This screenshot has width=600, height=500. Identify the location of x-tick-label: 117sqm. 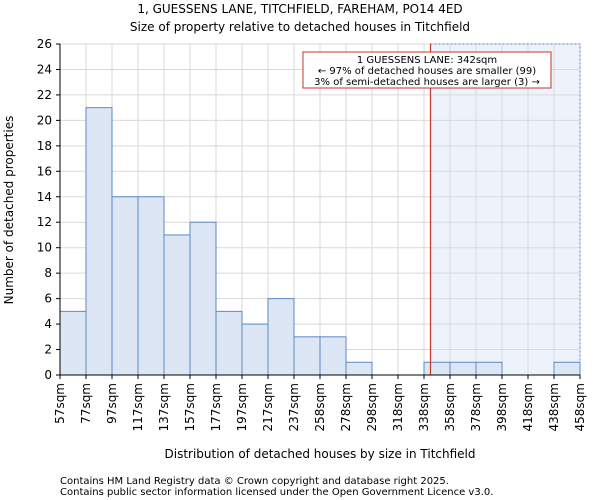
(138, 407).